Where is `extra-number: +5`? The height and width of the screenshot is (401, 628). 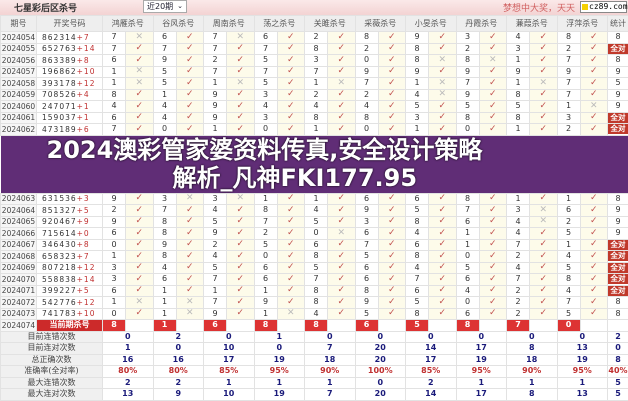
extra-number: +5 is located at coordinates (83, 290).